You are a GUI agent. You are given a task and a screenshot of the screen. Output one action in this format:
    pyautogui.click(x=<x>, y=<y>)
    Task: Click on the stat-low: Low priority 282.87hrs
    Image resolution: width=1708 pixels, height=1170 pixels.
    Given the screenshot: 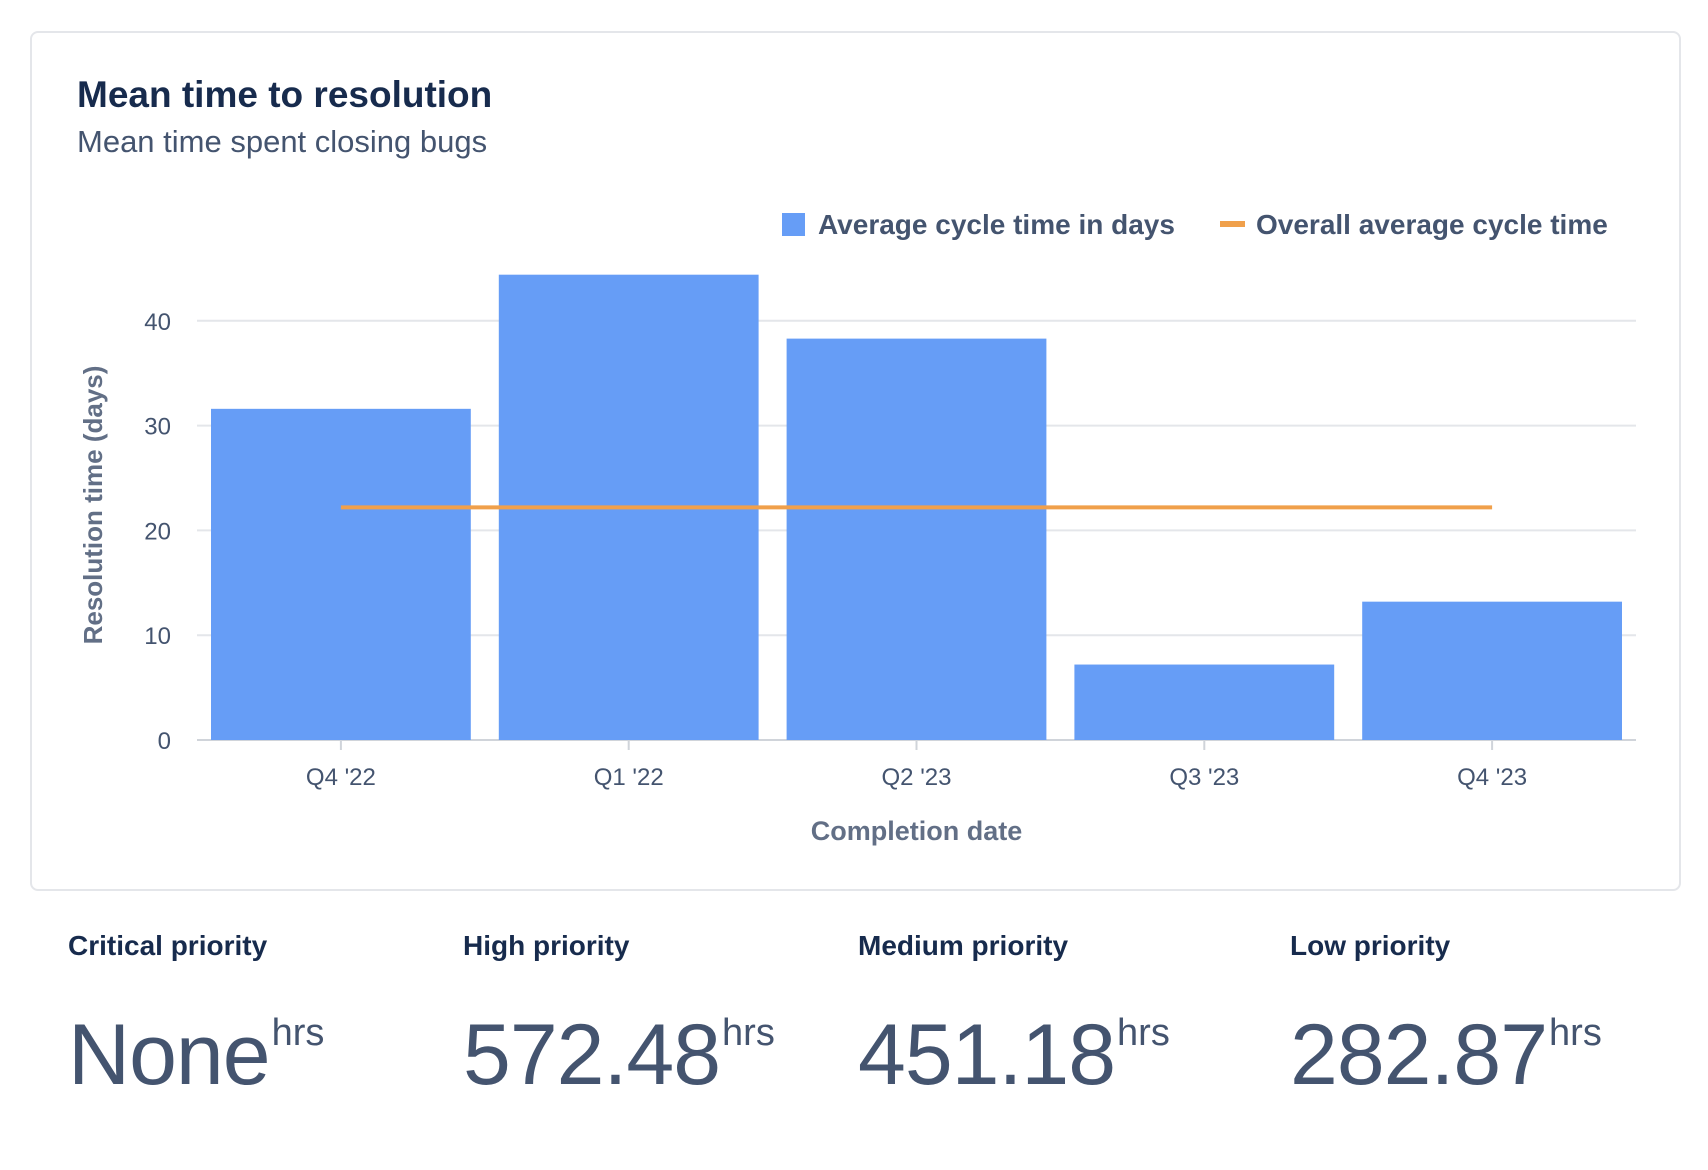 What is the action you would take?
    pyautogui.click(x=1446, y=1017)
    